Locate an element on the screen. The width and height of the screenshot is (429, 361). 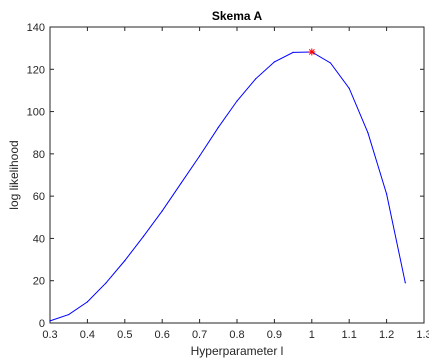
chart-title: Skema A is located at coordinates (237, 16).